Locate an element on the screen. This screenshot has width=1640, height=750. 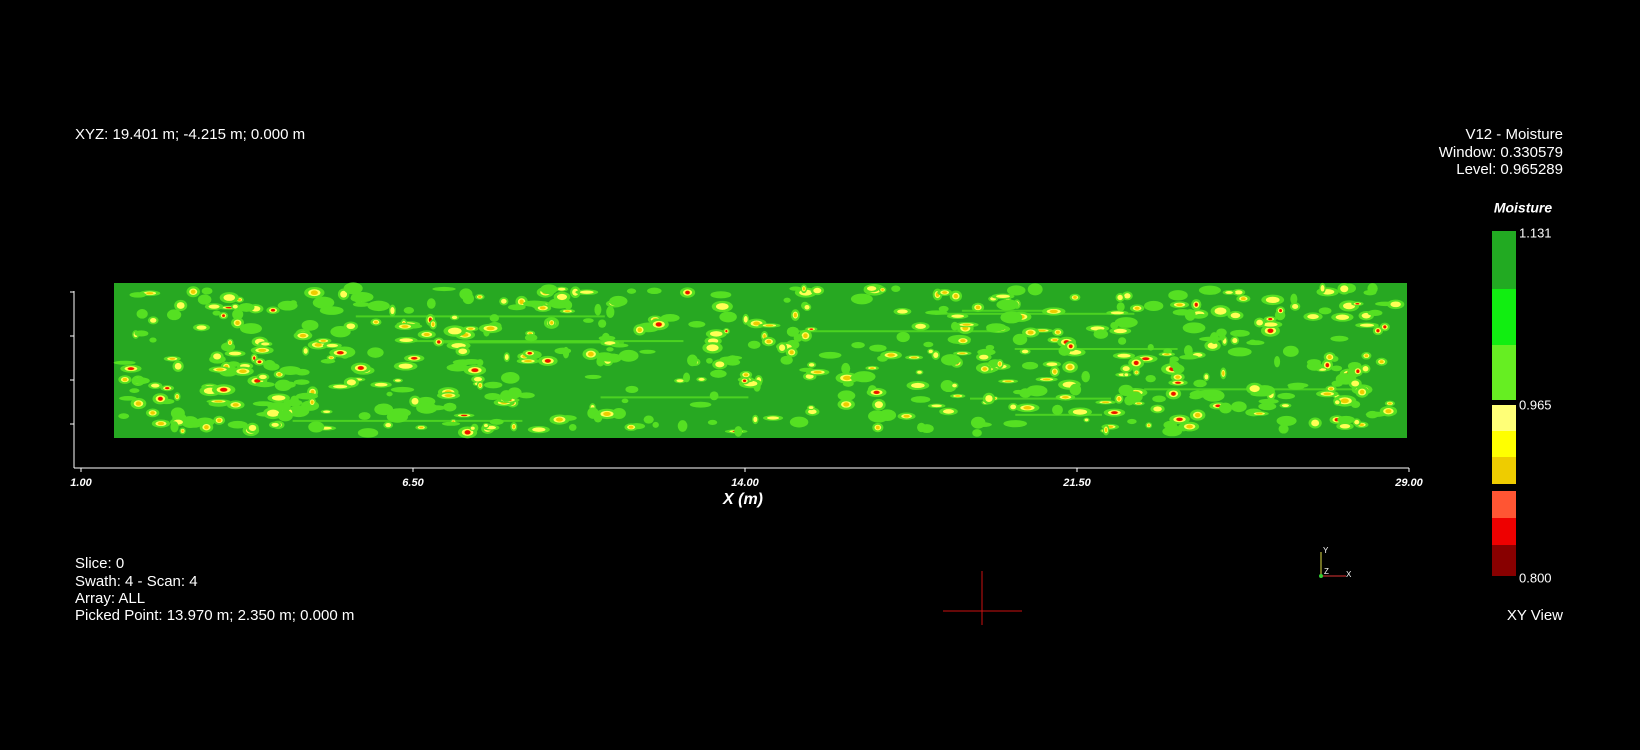
status-line: Array: ALL is located at coordinates (110, 598).